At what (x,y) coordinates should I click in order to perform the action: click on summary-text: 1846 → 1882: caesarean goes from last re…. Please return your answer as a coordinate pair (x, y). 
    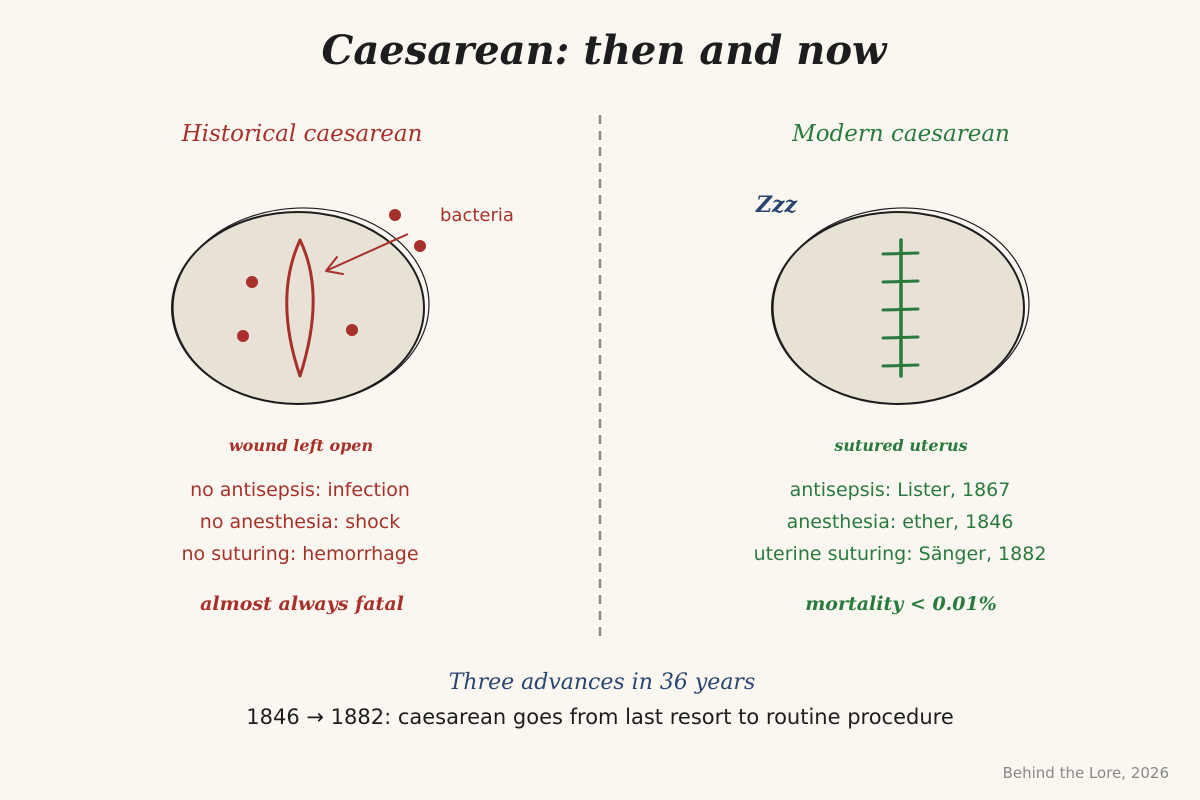
    Looking at the image, I should click on (600, 717).